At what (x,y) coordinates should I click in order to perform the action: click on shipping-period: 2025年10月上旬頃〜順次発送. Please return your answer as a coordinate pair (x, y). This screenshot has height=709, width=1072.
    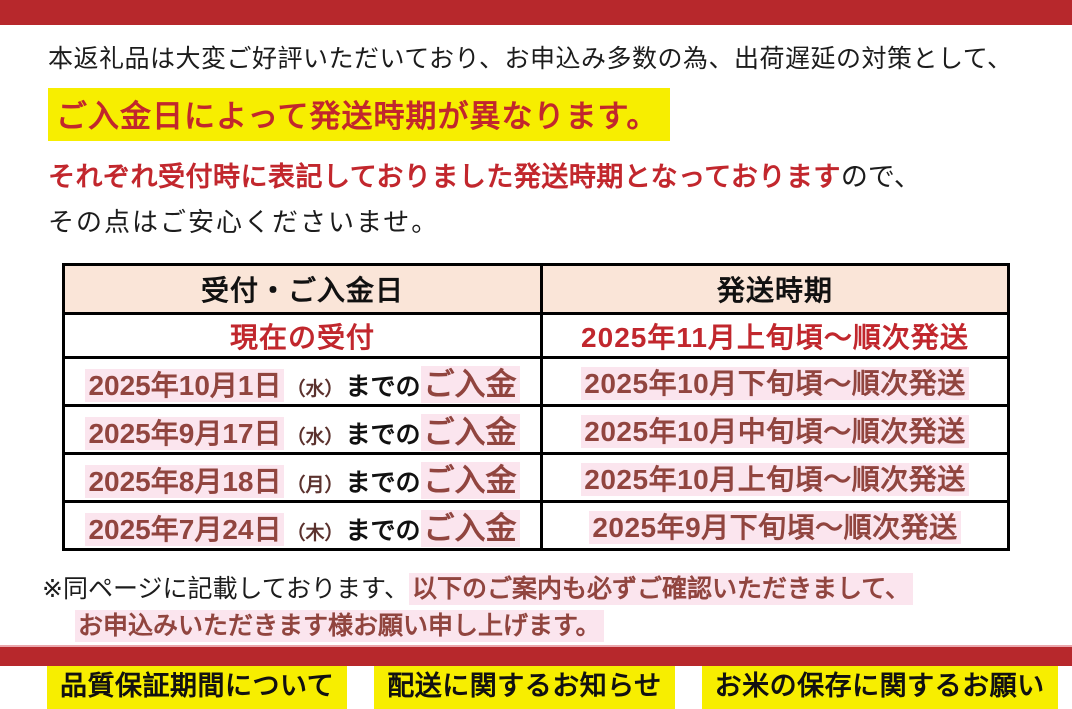
    Looking at the image, I should click on (775, 479).